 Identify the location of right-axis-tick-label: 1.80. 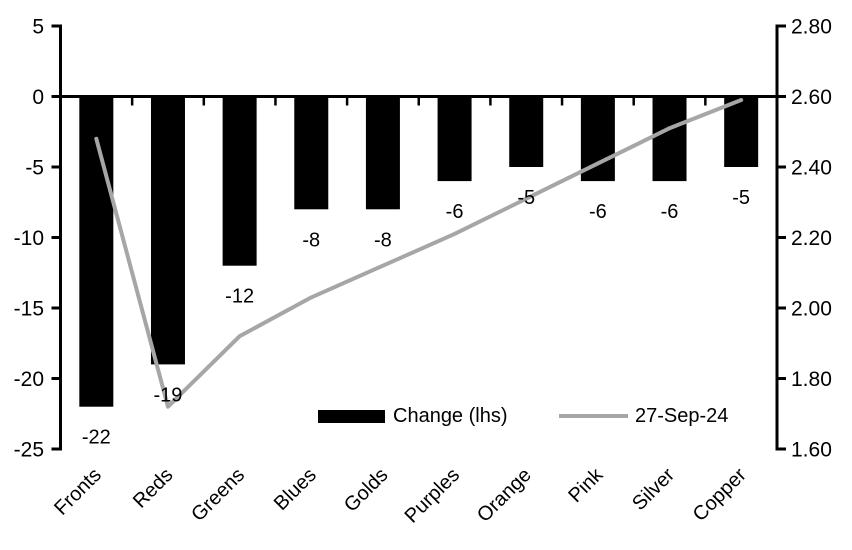
(811, 379).